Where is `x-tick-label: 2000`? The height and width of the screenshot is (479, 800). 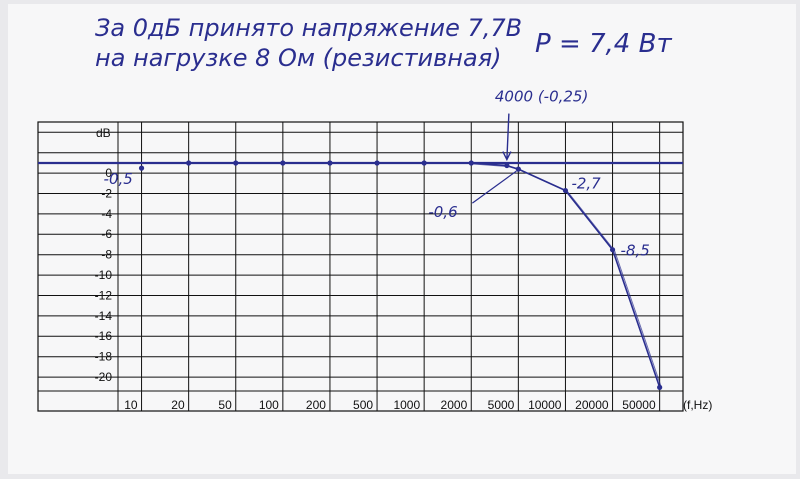
x-tick-label: 2000 is located at coordinates (454, 405).